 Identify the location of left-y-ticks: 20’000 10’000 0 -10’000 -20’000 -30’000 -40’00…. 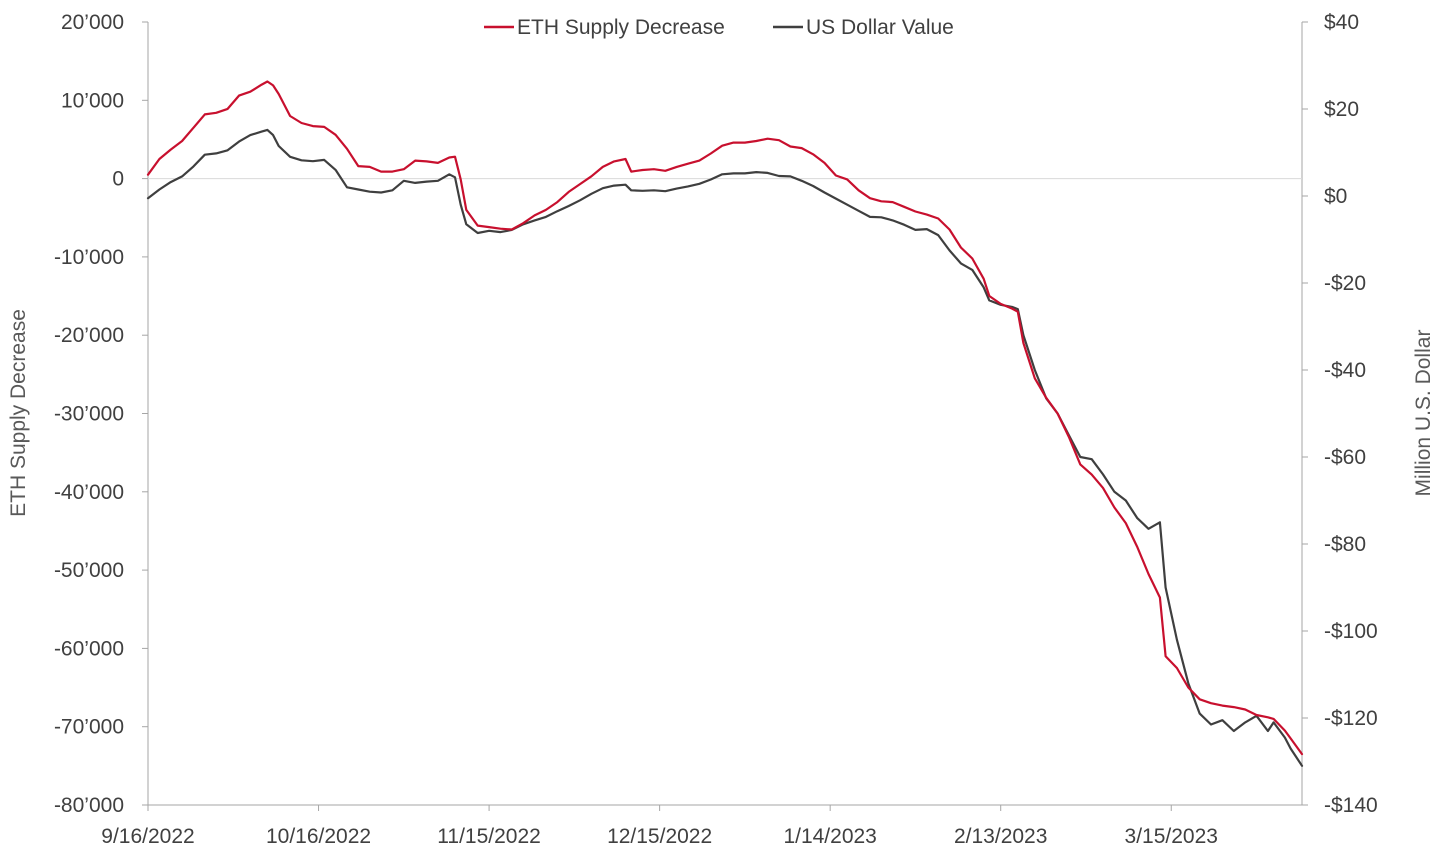
(101, 414).